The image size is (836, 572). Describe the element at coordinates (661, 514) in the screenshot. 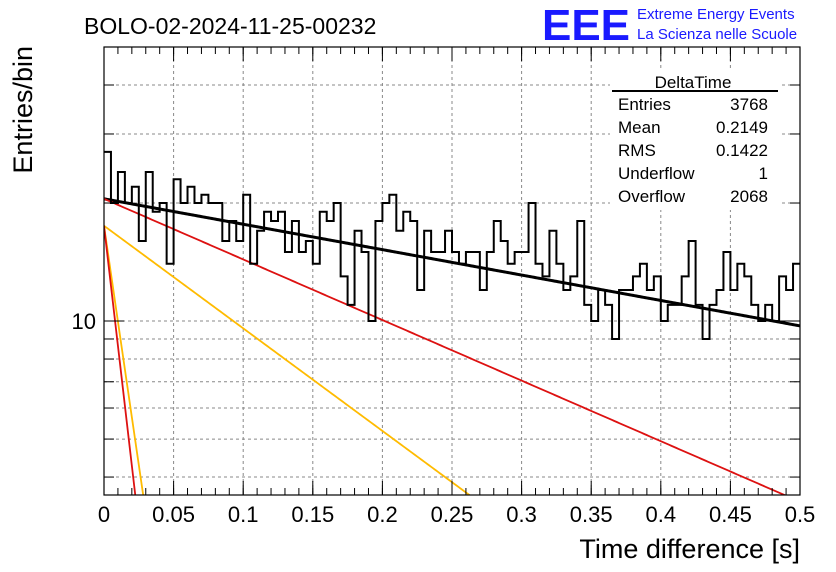

I see `x-tick-label: 0.4` at that location.